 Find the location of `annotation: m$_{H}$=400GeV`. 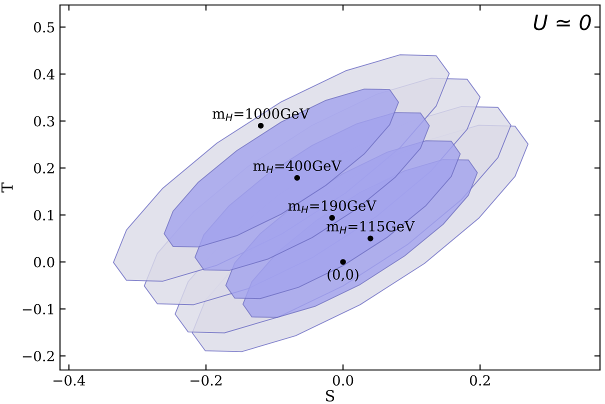

annotation: m$_{H}$=400GeV is located at coordinates (297, 166).